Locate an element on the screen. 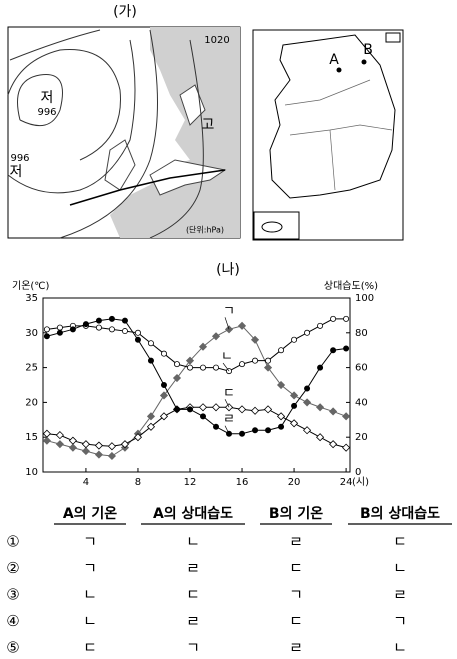 This screenshot has height=659, width=457. x-tick-label: 12 is located at coordinates (190, 482).